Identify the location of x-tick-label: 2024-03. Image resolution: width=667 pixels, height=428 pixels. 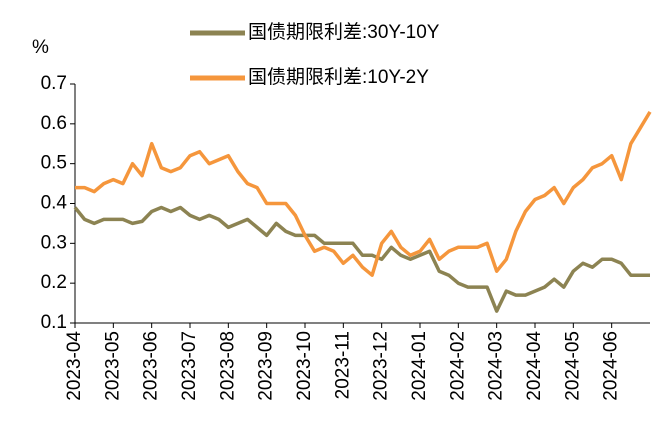
(496, 366).